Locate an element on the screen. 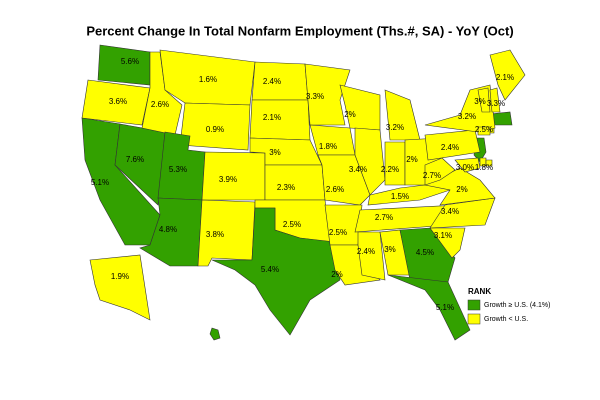  state-label: 3.0% is located at coordinates (465, 167).